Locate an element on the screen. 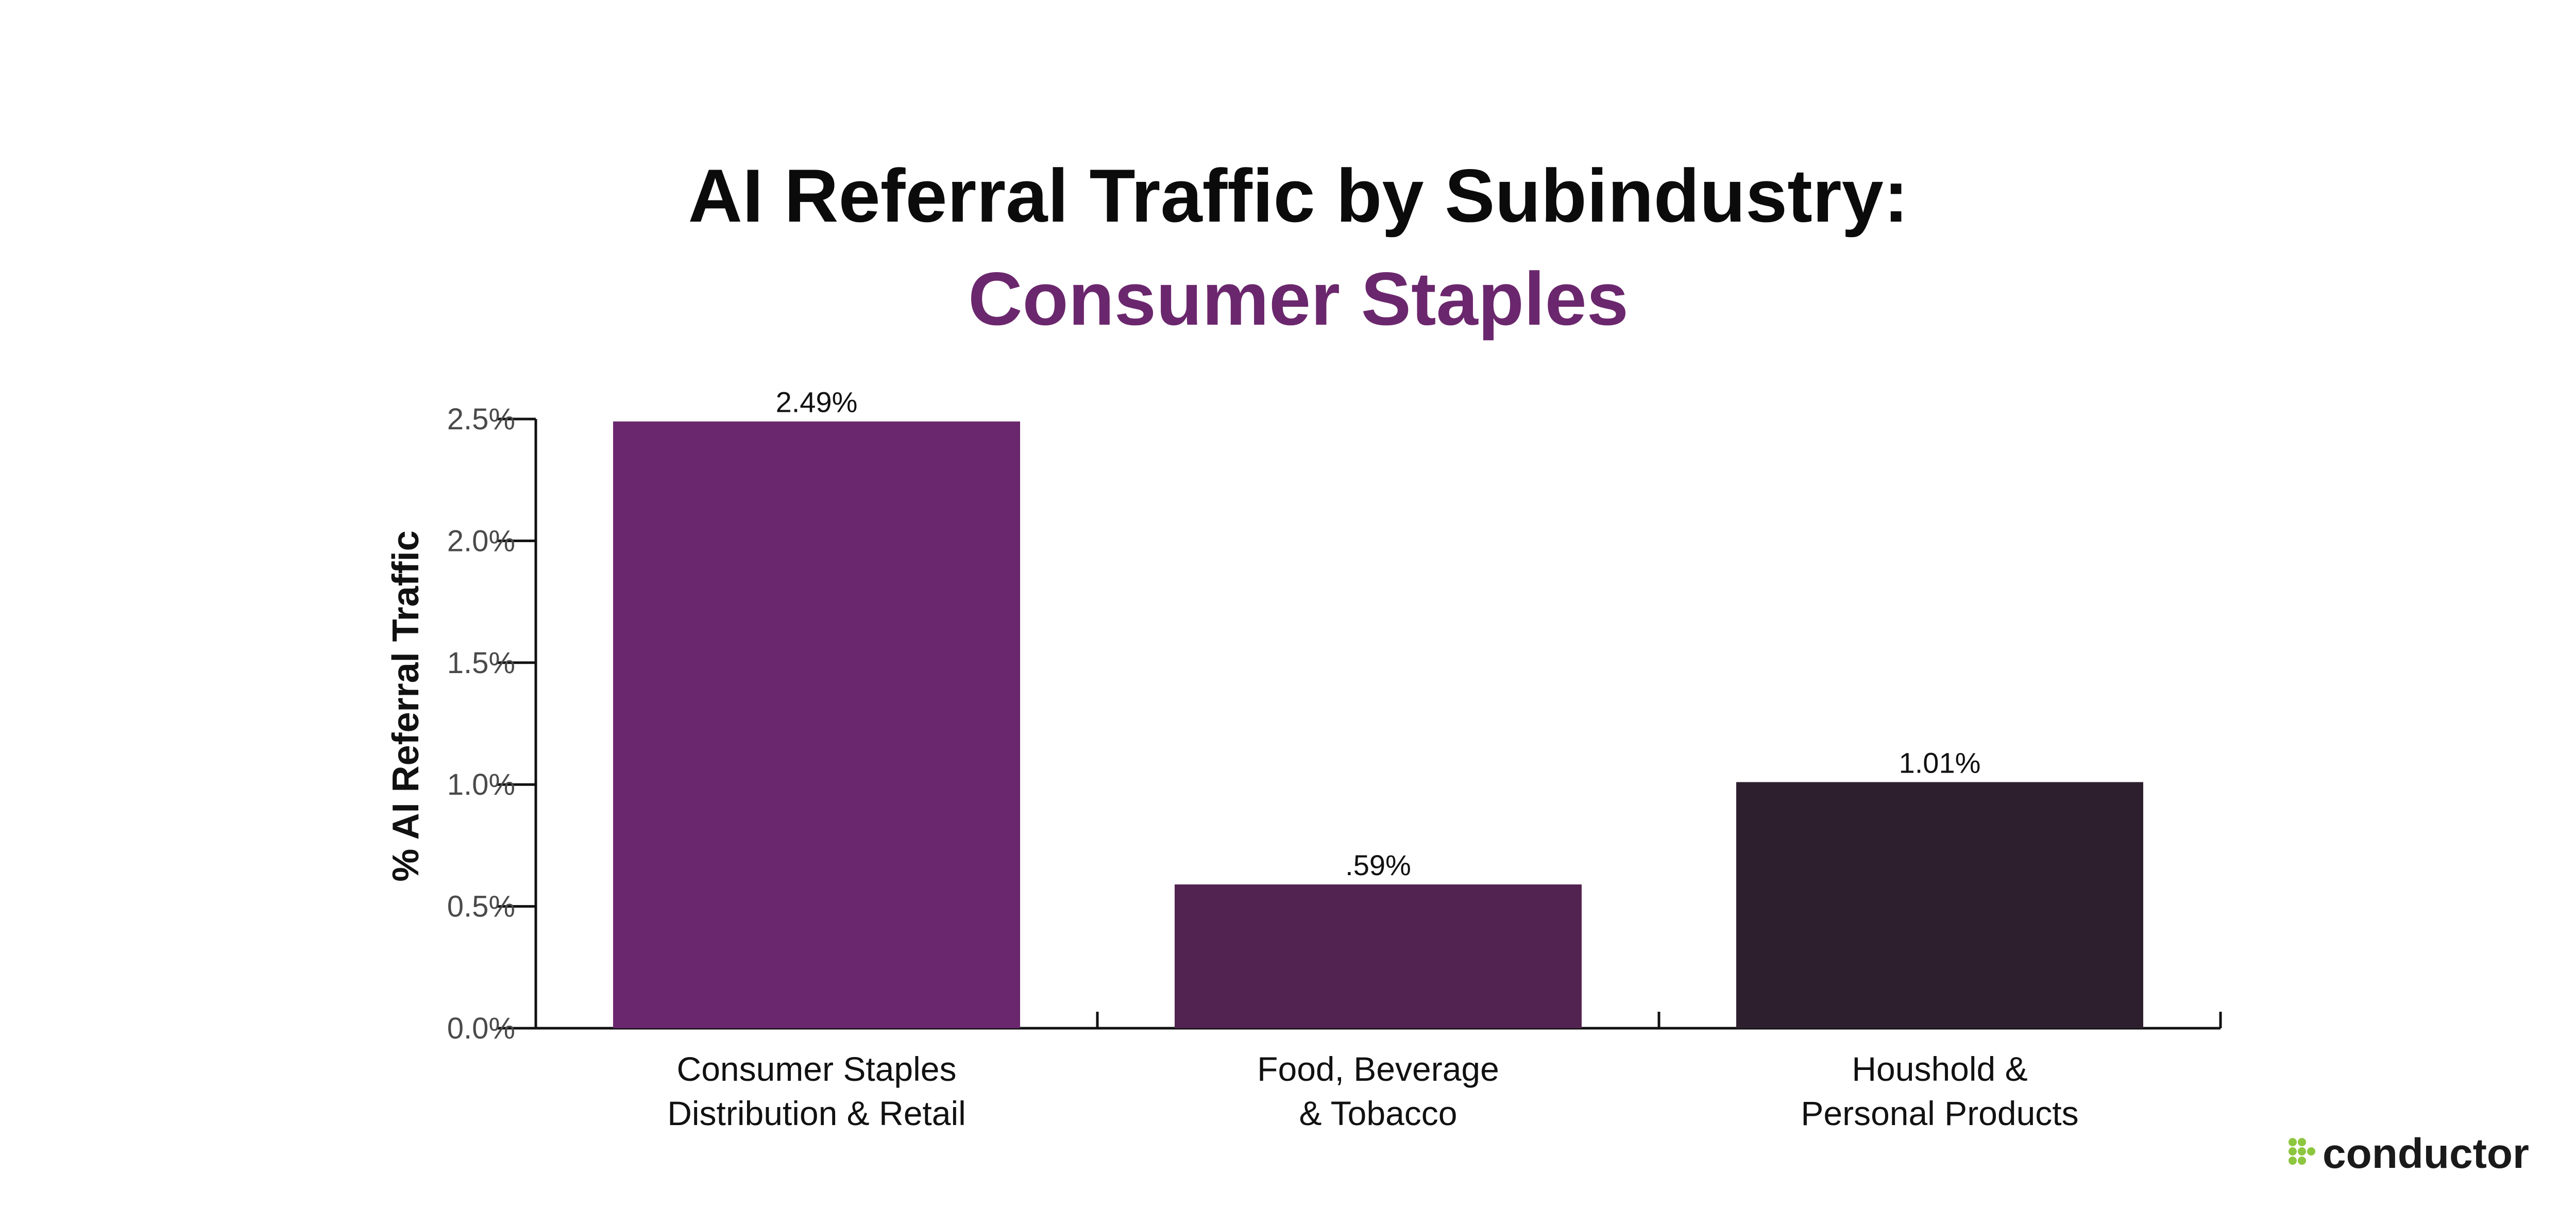 This screenshot has height=1222, width=2576. chart-title: AI Referral Traffic by Subindustry: is located at coordinates (1299, 196).